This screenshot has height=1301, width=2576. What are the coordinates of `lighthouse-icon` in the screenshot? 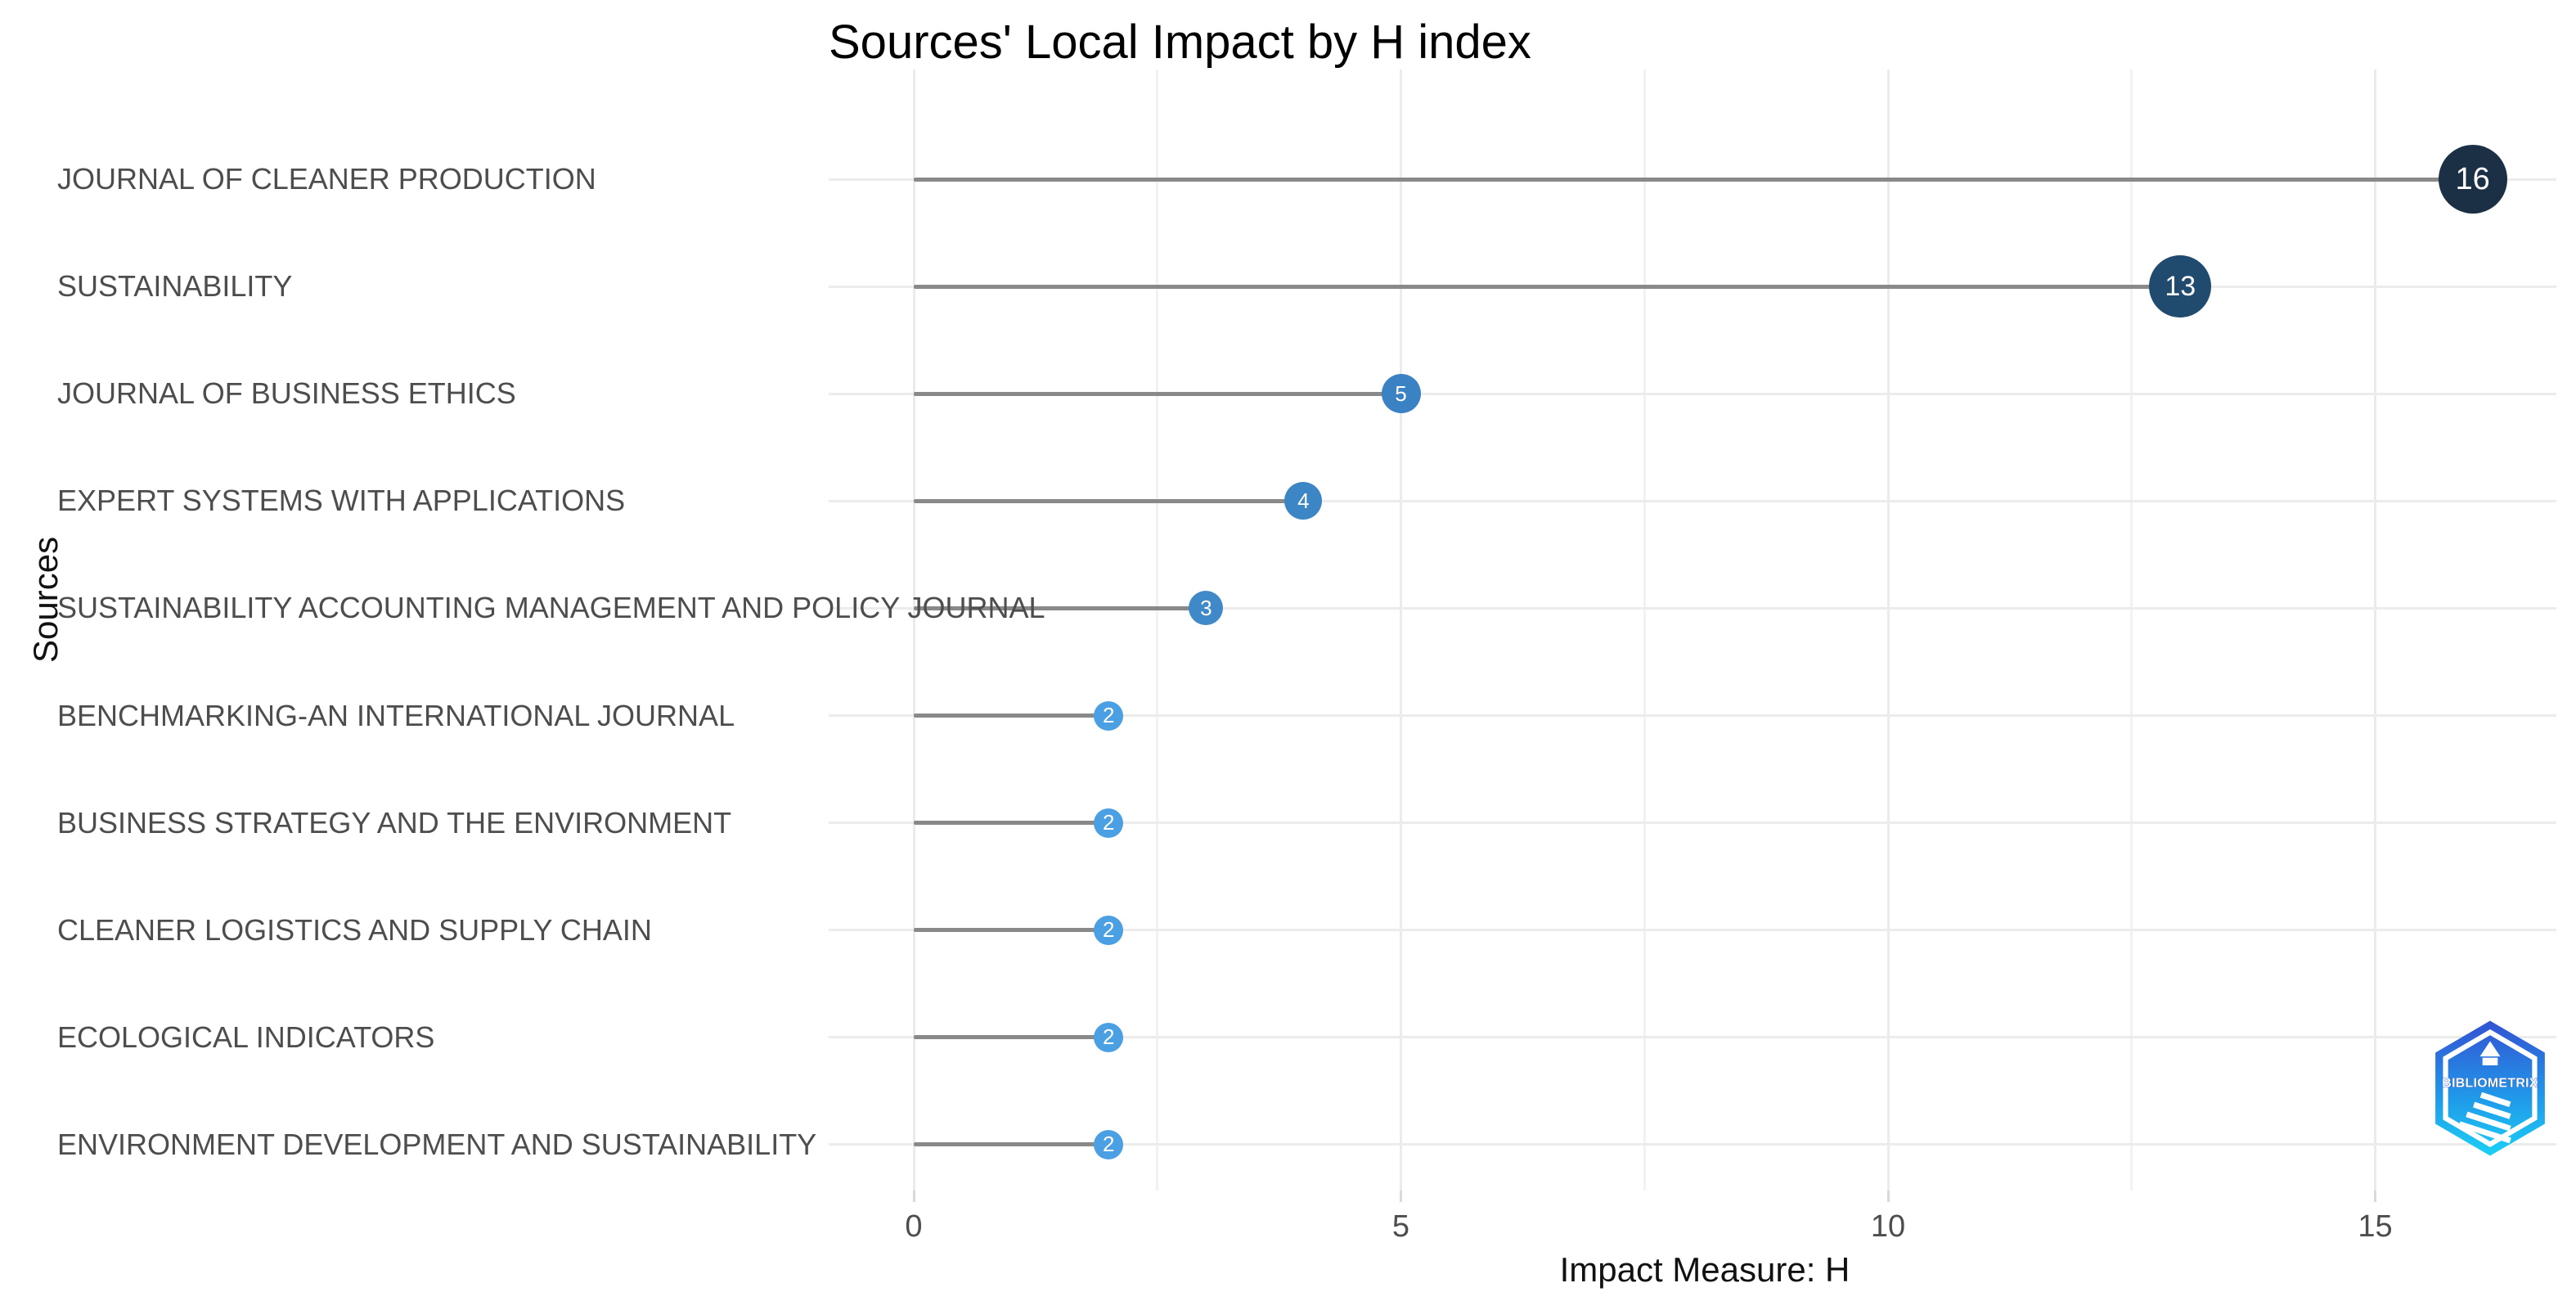 It's located at (2484, 1092).